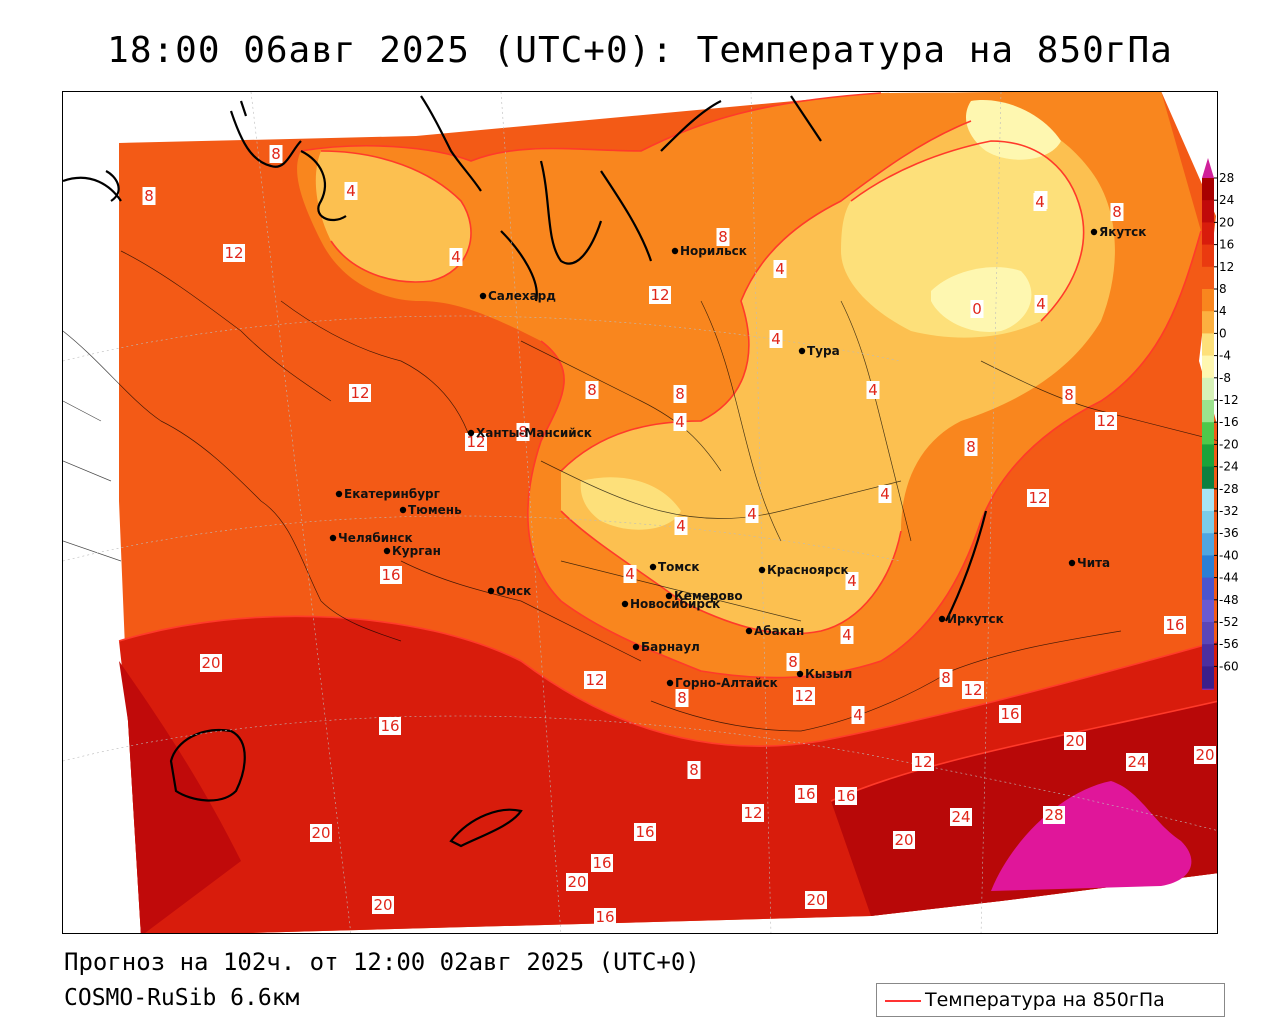 Image resolution: width=1280 pixels, height=1024 pixels. Describe the element at coordinates (371, 538) in the screenshot. I see `city-marker: Челябинск` at that location.